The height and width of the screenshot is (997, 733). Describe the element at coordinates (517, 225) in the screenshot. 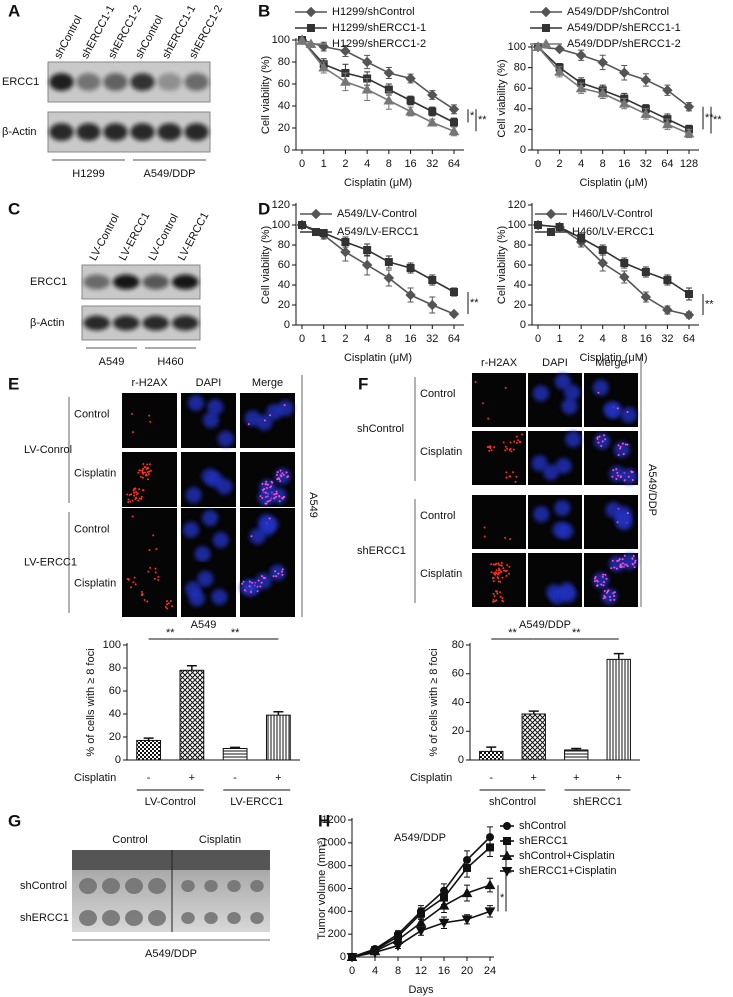

I see `y-tick-label: 100` at that location.